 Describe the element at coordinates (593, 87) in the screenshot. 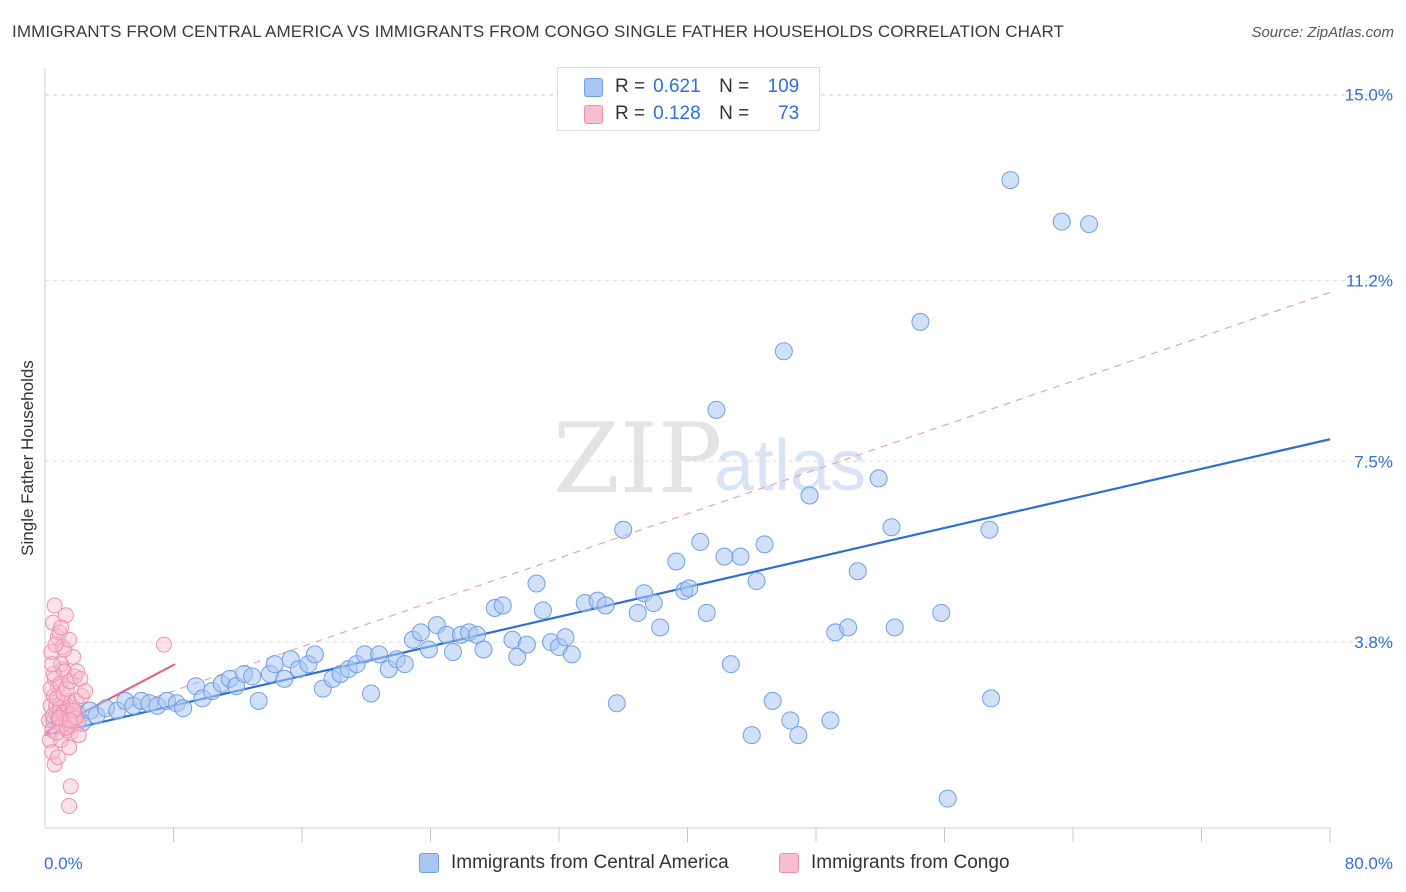

I see `legend-swatch-blue` at that location.